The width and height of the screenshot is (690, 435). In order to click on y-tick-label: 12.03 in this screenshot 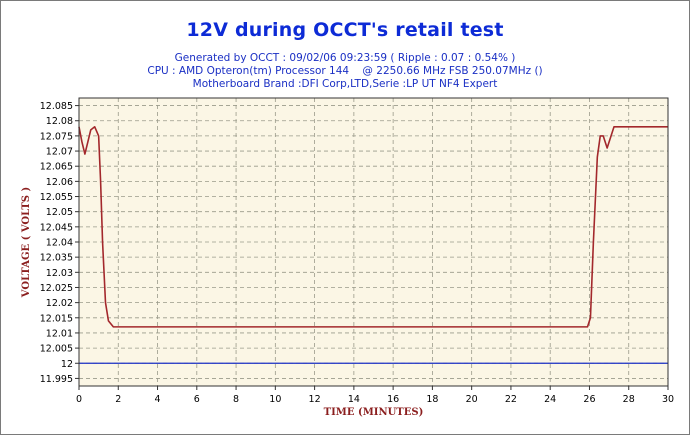, I will do `click(59, 273)`.